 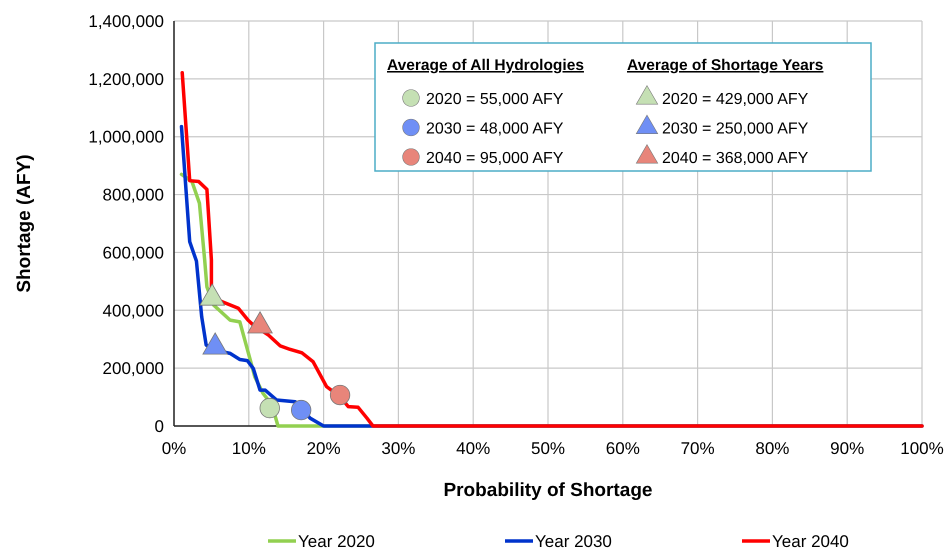 What do you see at coordinates (922, 448) in the screenshot?
I see `x-tick-label: 100%` at bounding box center [922, 448].